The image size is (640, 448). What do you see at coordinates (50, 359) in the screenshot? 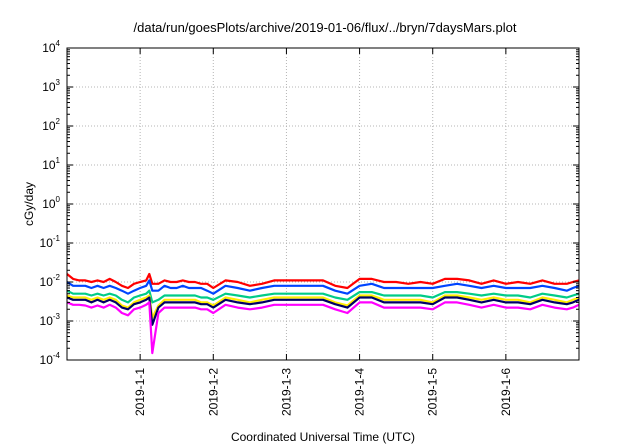
I see `y-tick-label: 10⁻⁴` at bounding box center [50, 359].